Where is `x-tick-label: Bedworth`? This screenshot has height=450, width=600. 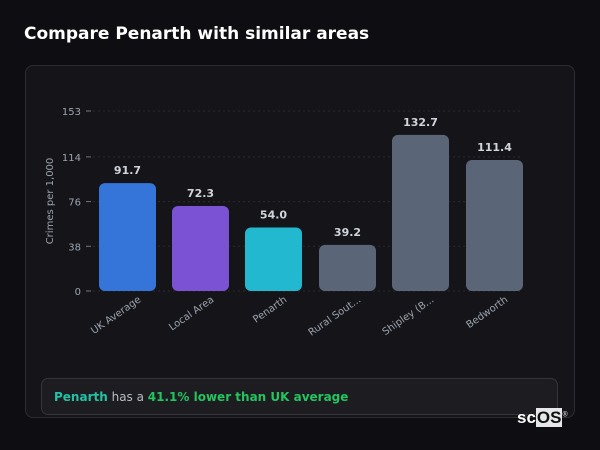
x-tick-label: Bedworth is located at coordinates (488, 312).